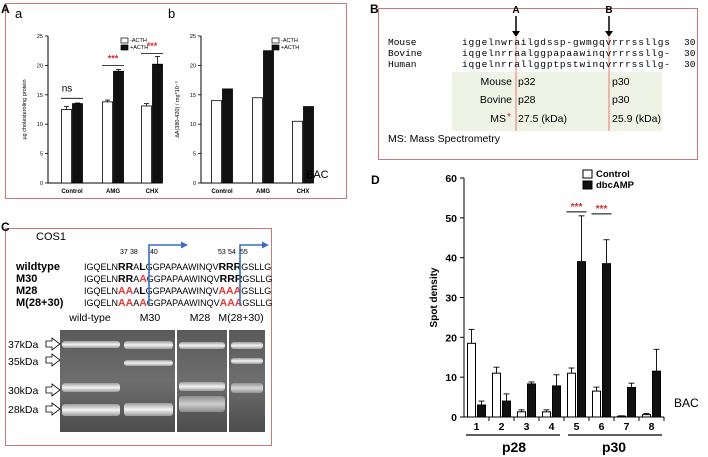 This screenshot has width=708, height=457. What do you see at coordinates (113, 58) in the screenshot?
I see `annotation-sig-amg: ***` at bounding box center [113, 58].